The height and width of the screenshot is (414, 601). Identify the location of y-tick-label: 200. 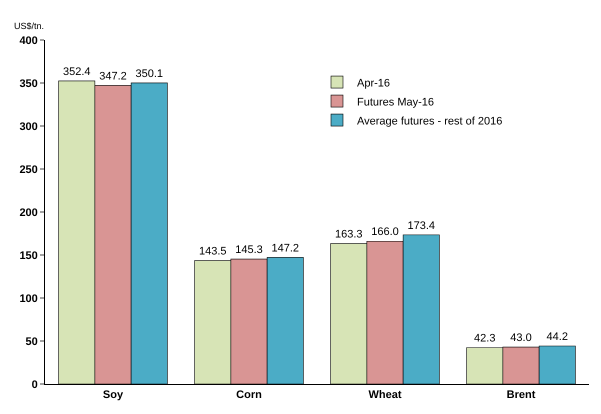
(28, 212).